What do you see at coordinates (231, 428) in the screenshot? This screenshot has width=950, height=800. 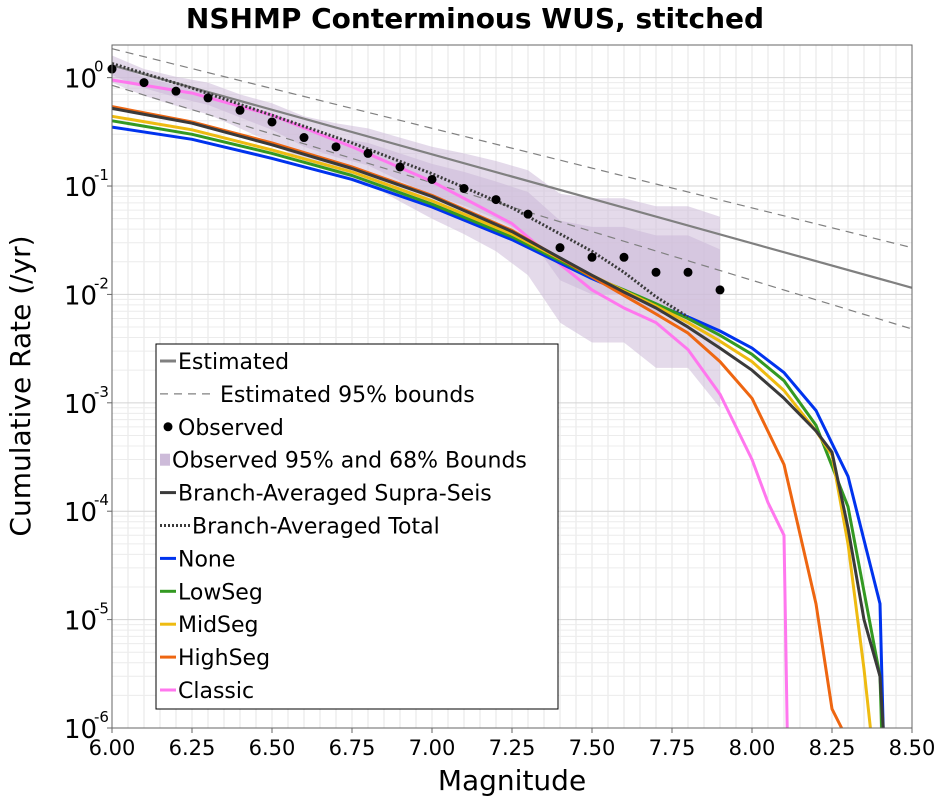 I see `legend-label: Observed` at bounding box center [231, 428].